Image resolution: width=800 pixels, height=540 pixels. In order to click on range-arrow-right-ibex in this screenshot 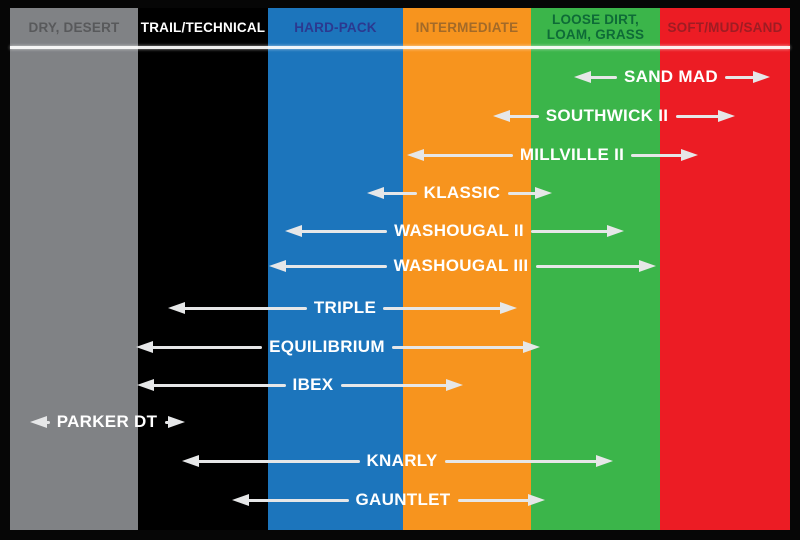, I will do `click(401, 385)`.